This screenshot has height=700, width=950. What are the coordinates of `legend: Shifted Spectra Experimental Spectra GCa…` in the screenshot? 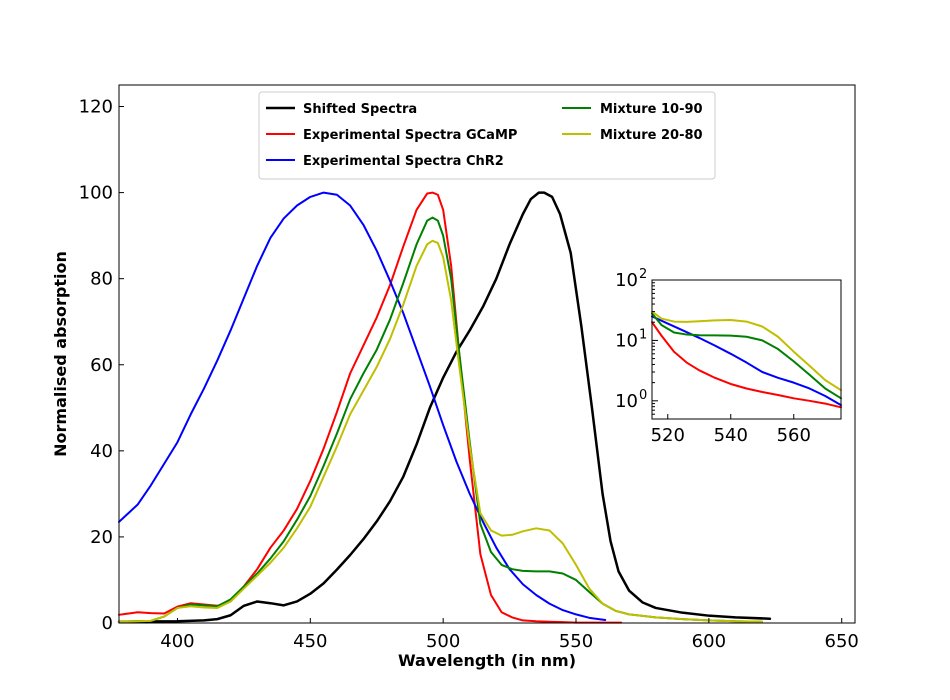 It's located at (487, 135).